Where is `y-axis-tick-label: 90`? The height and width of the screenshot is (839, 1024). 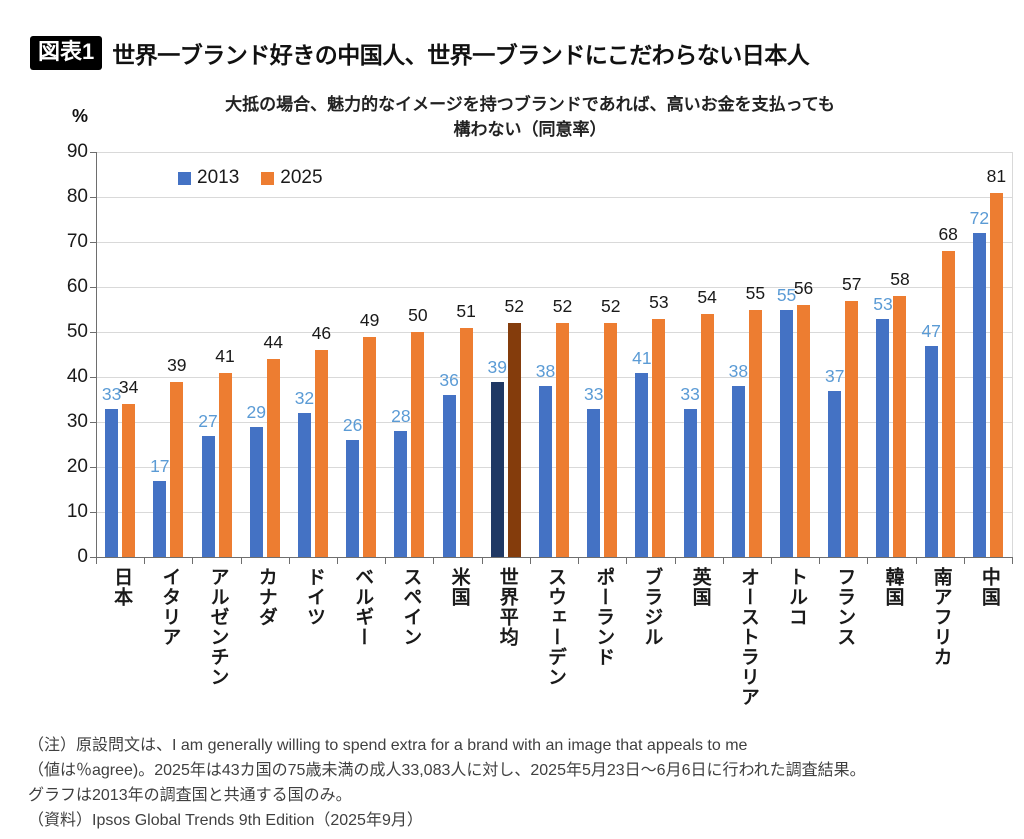
y-axis-tick-label: 90 is located at coordinates (77, 151).